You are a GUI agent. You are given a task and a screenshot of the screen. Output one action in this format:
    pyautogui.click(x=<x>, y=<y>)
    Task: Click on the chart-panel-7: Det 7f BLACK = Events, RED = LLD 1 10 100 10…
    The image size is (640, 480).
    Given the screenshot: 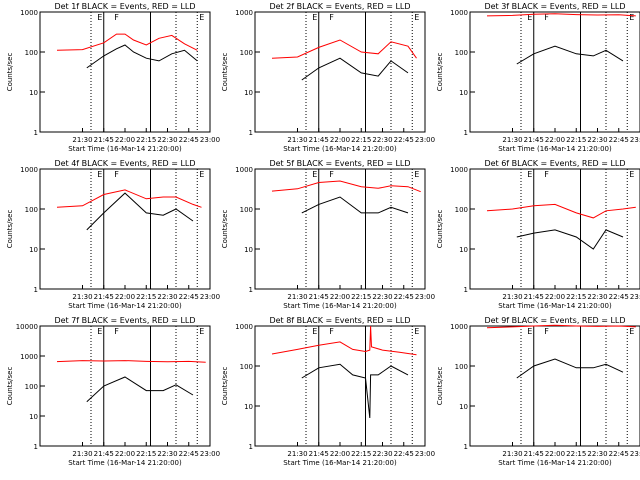 What is the action you would take?
    pyautogui.click(x=113, y=391)
    